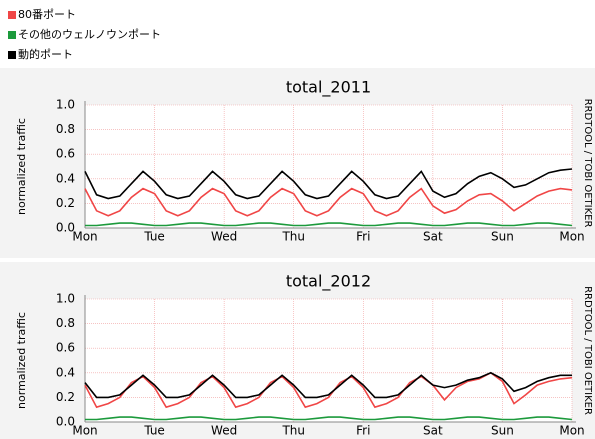 The image size is (595, 439). I want to click on legend-label: 動的ポート, so click(45, 54).